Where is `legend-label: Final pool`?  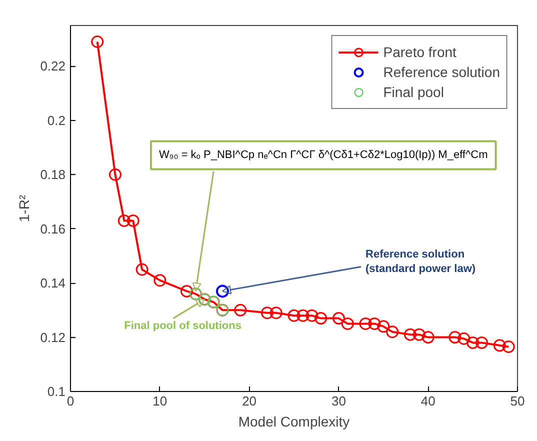 legend-label: Final pool is located at coordinates (413, 92).